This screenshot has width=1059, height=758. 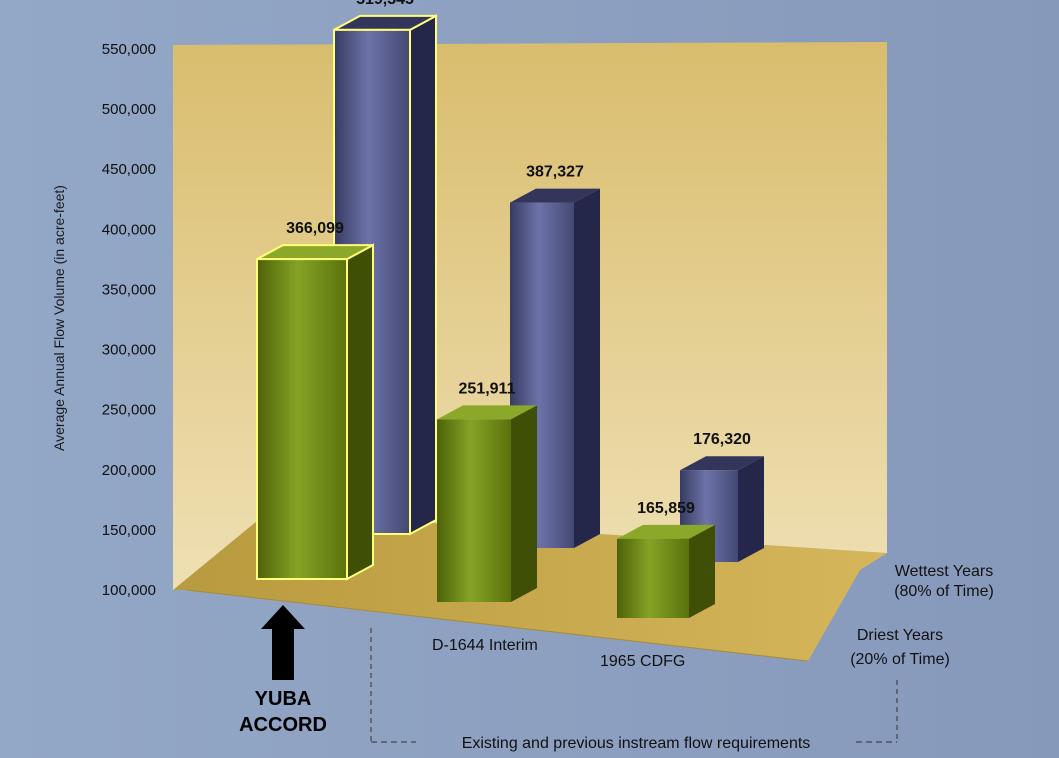 I want to click on bar-wettest-2-value-label: 176,320, so click(x=722, y=439).